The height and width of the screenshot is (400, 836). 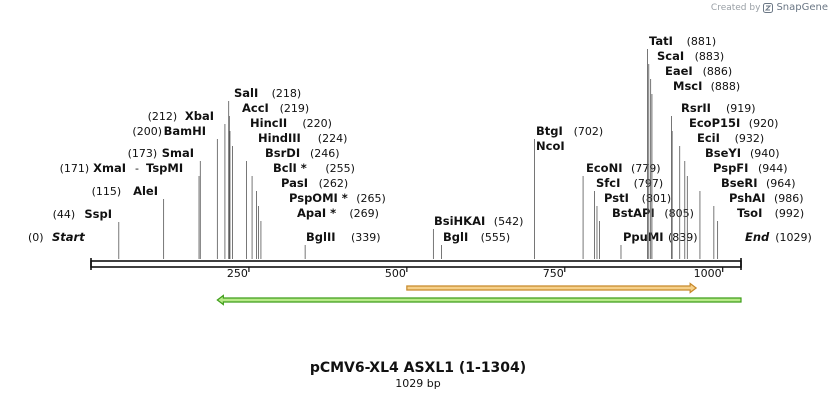 I want to click on site-name-psti: PstI, so click(x=616, y=198).